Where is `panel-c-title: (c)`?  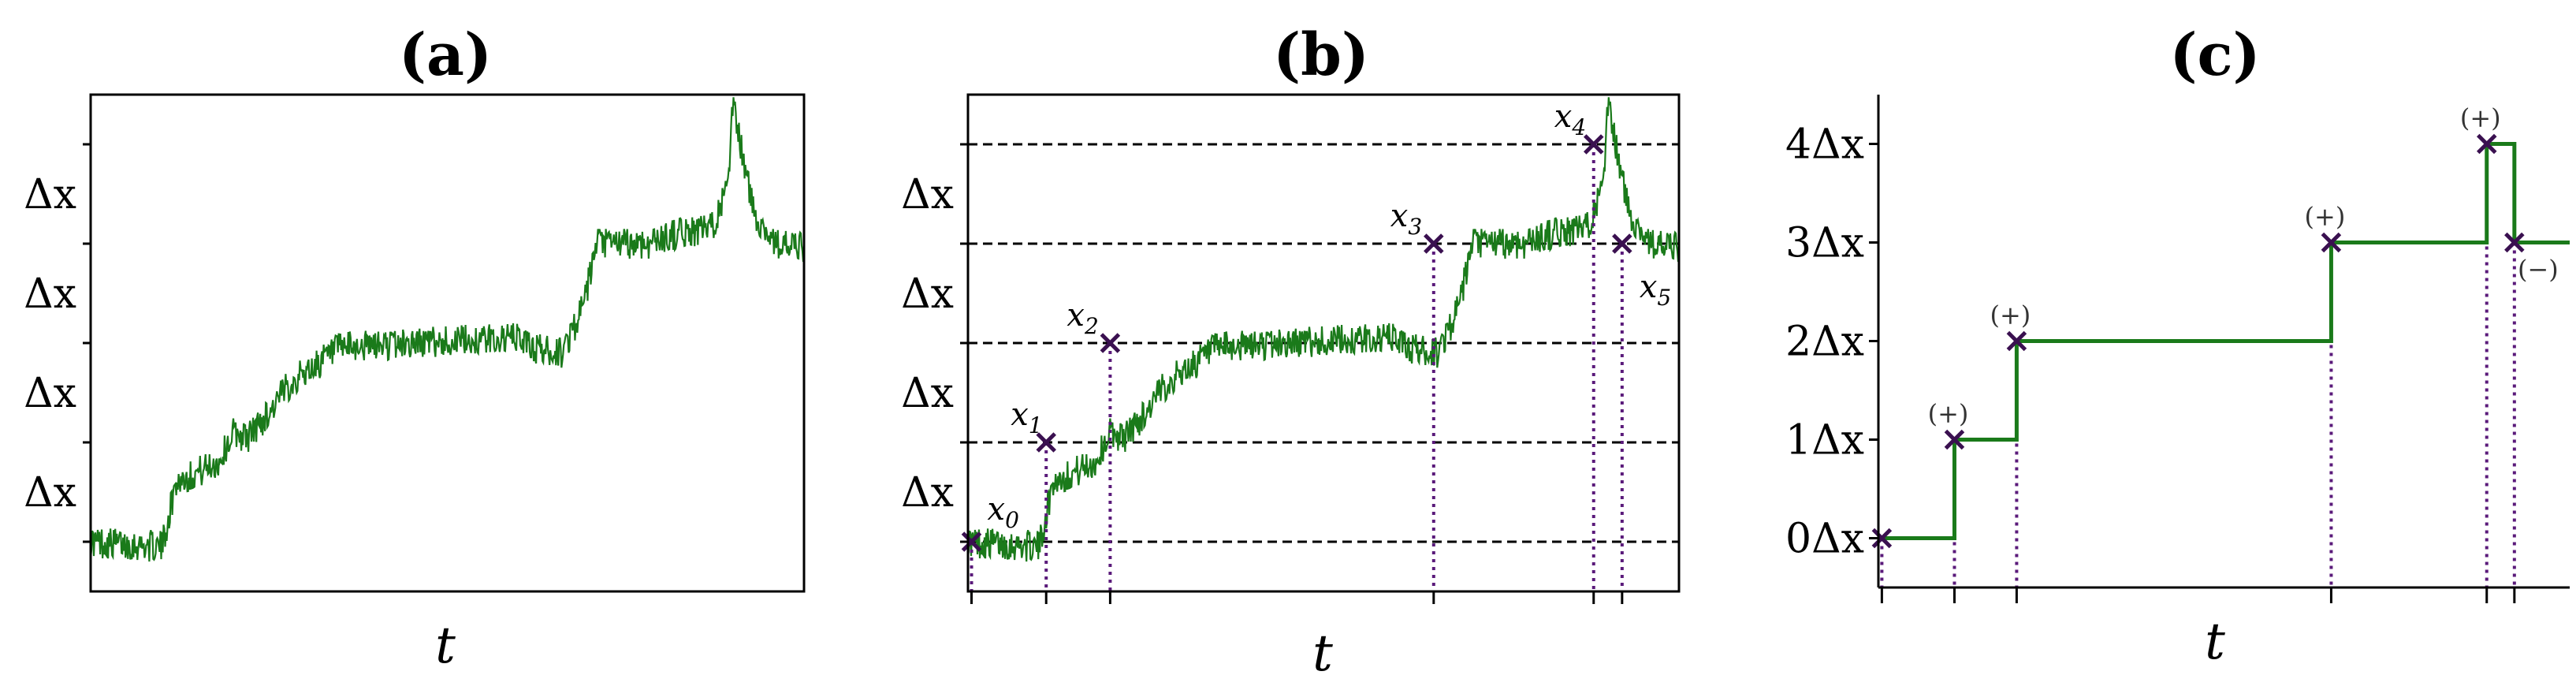 panel-c-title: (c) is located at coordinates (2214, 55).